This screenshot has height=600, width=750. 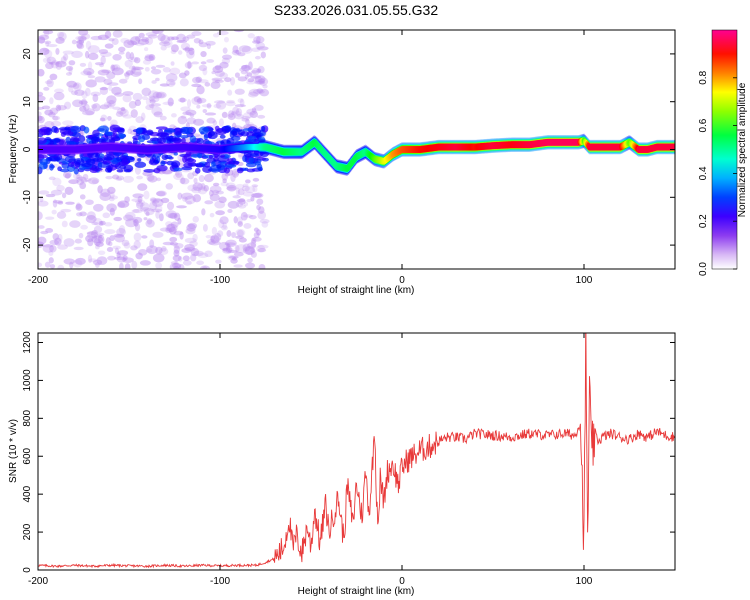 I want to click on spectrogram-ridge, so click(x=356, y=154).